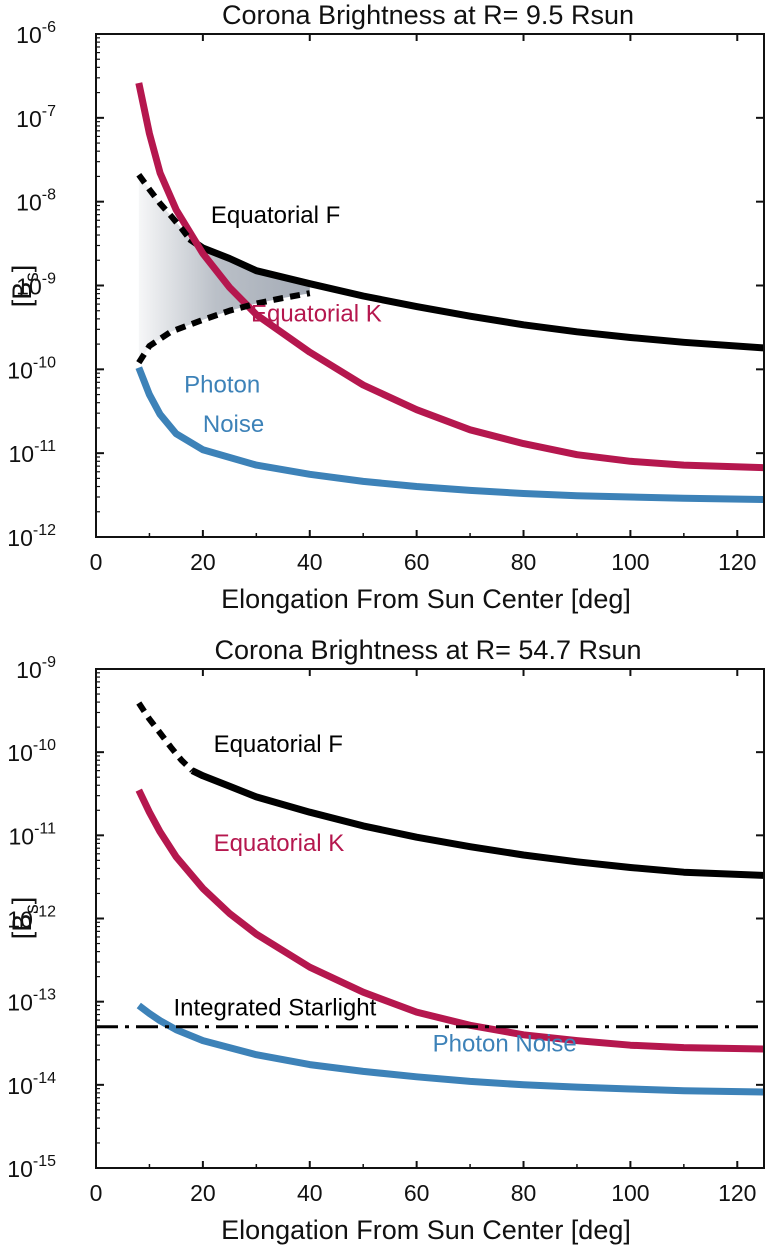 This screenshot has height=1248, width=768. I want to click on y-tick-label: 10⁻¹³, so click(31, 1001).